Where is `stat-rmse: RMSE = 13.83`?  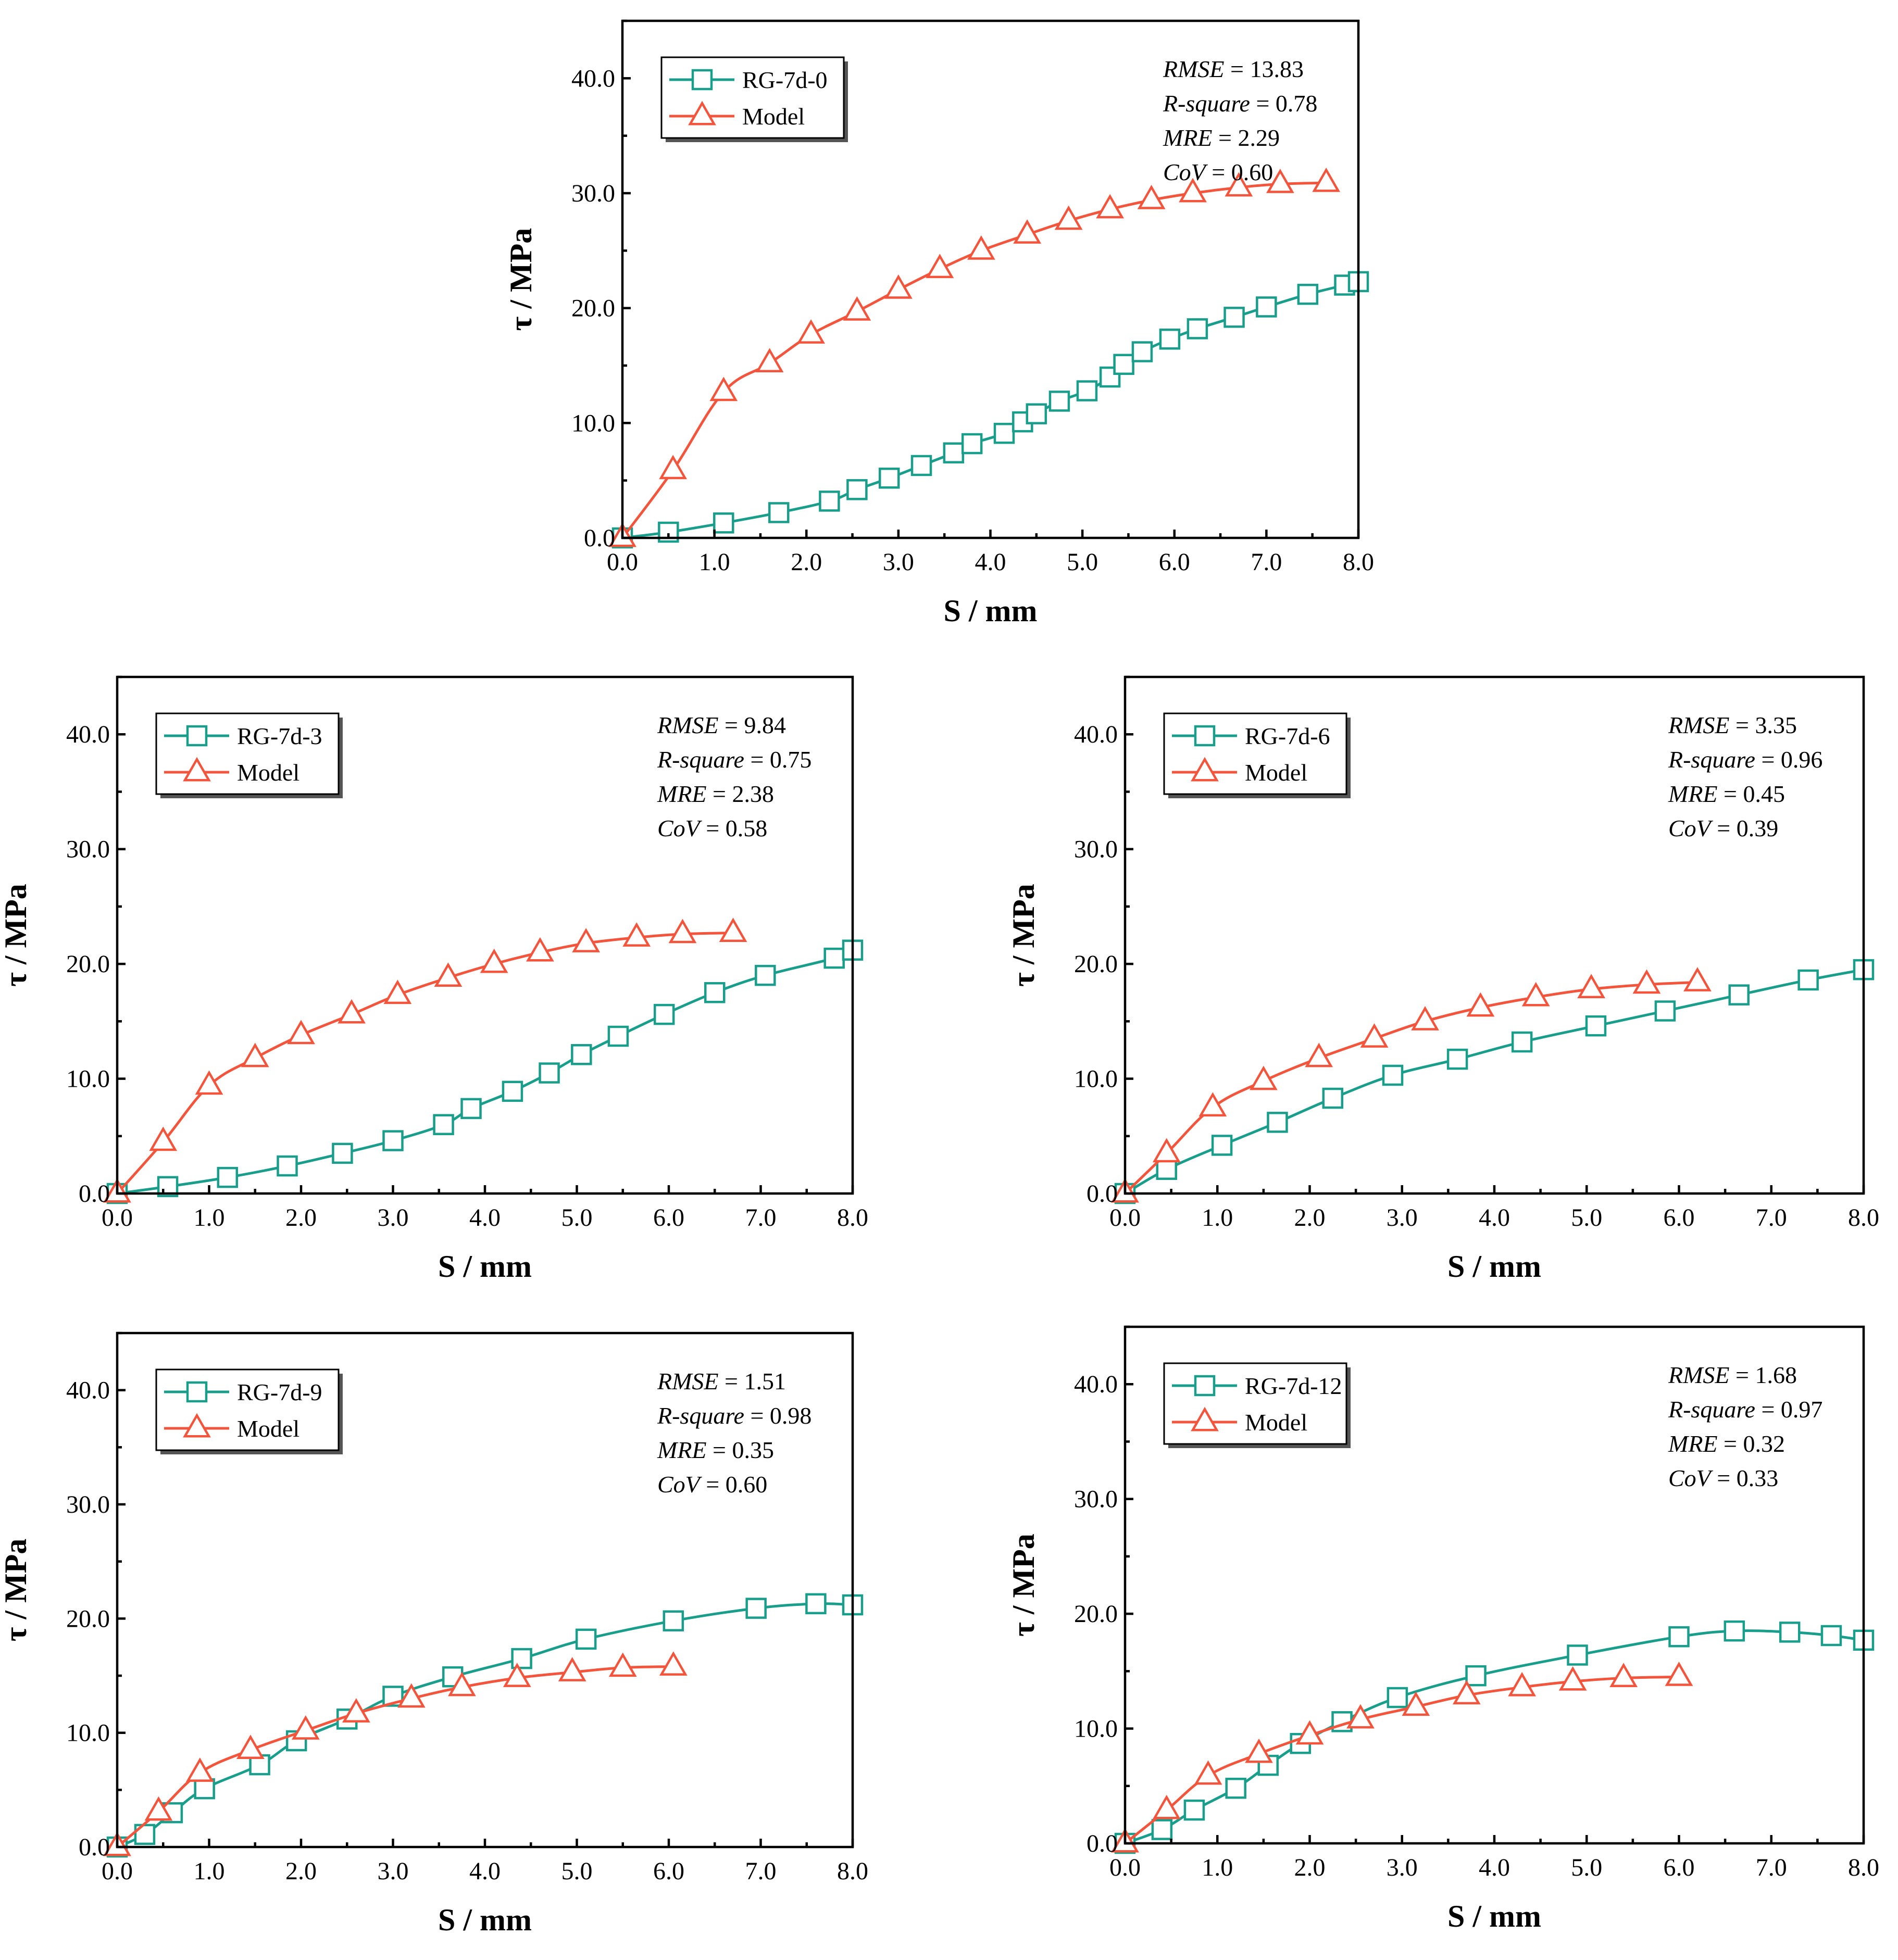
stat-rmse: RMSE = 13.83 is located at coordinates (1233, 69).